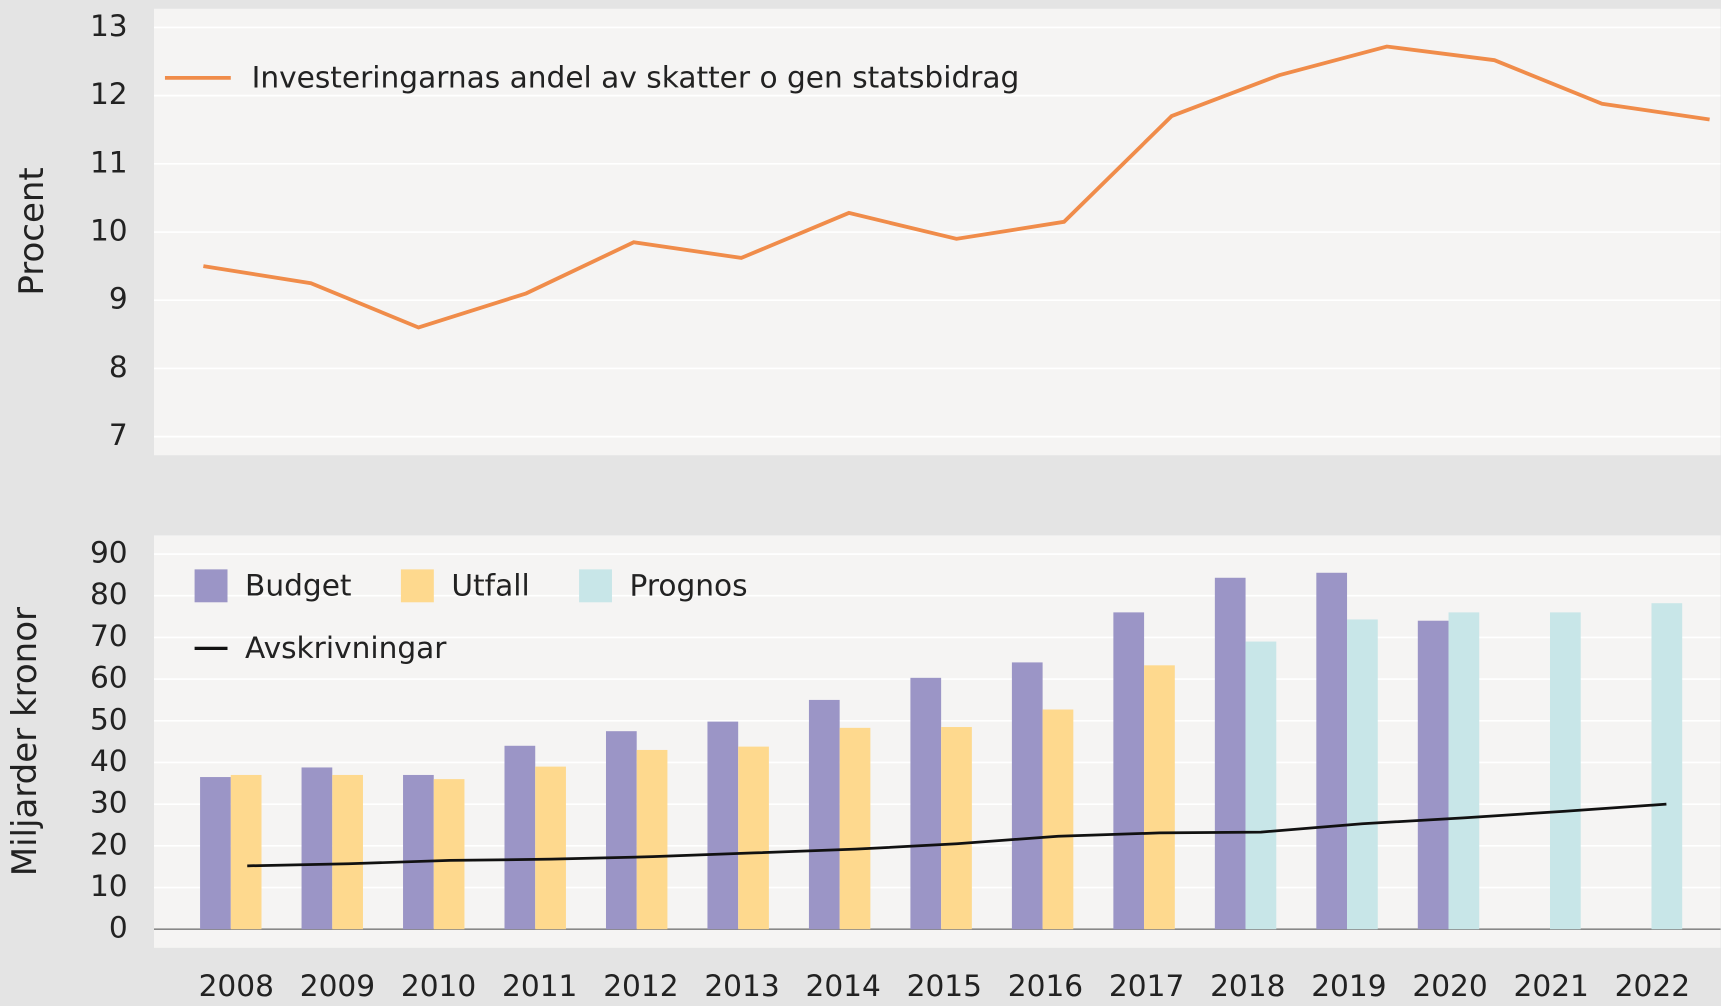 The height and width of the screenshot is (1006, 1721). Describe the element at coordinates (109, 844) in the screenshot. I see `y-tick-label: 20` at that location.